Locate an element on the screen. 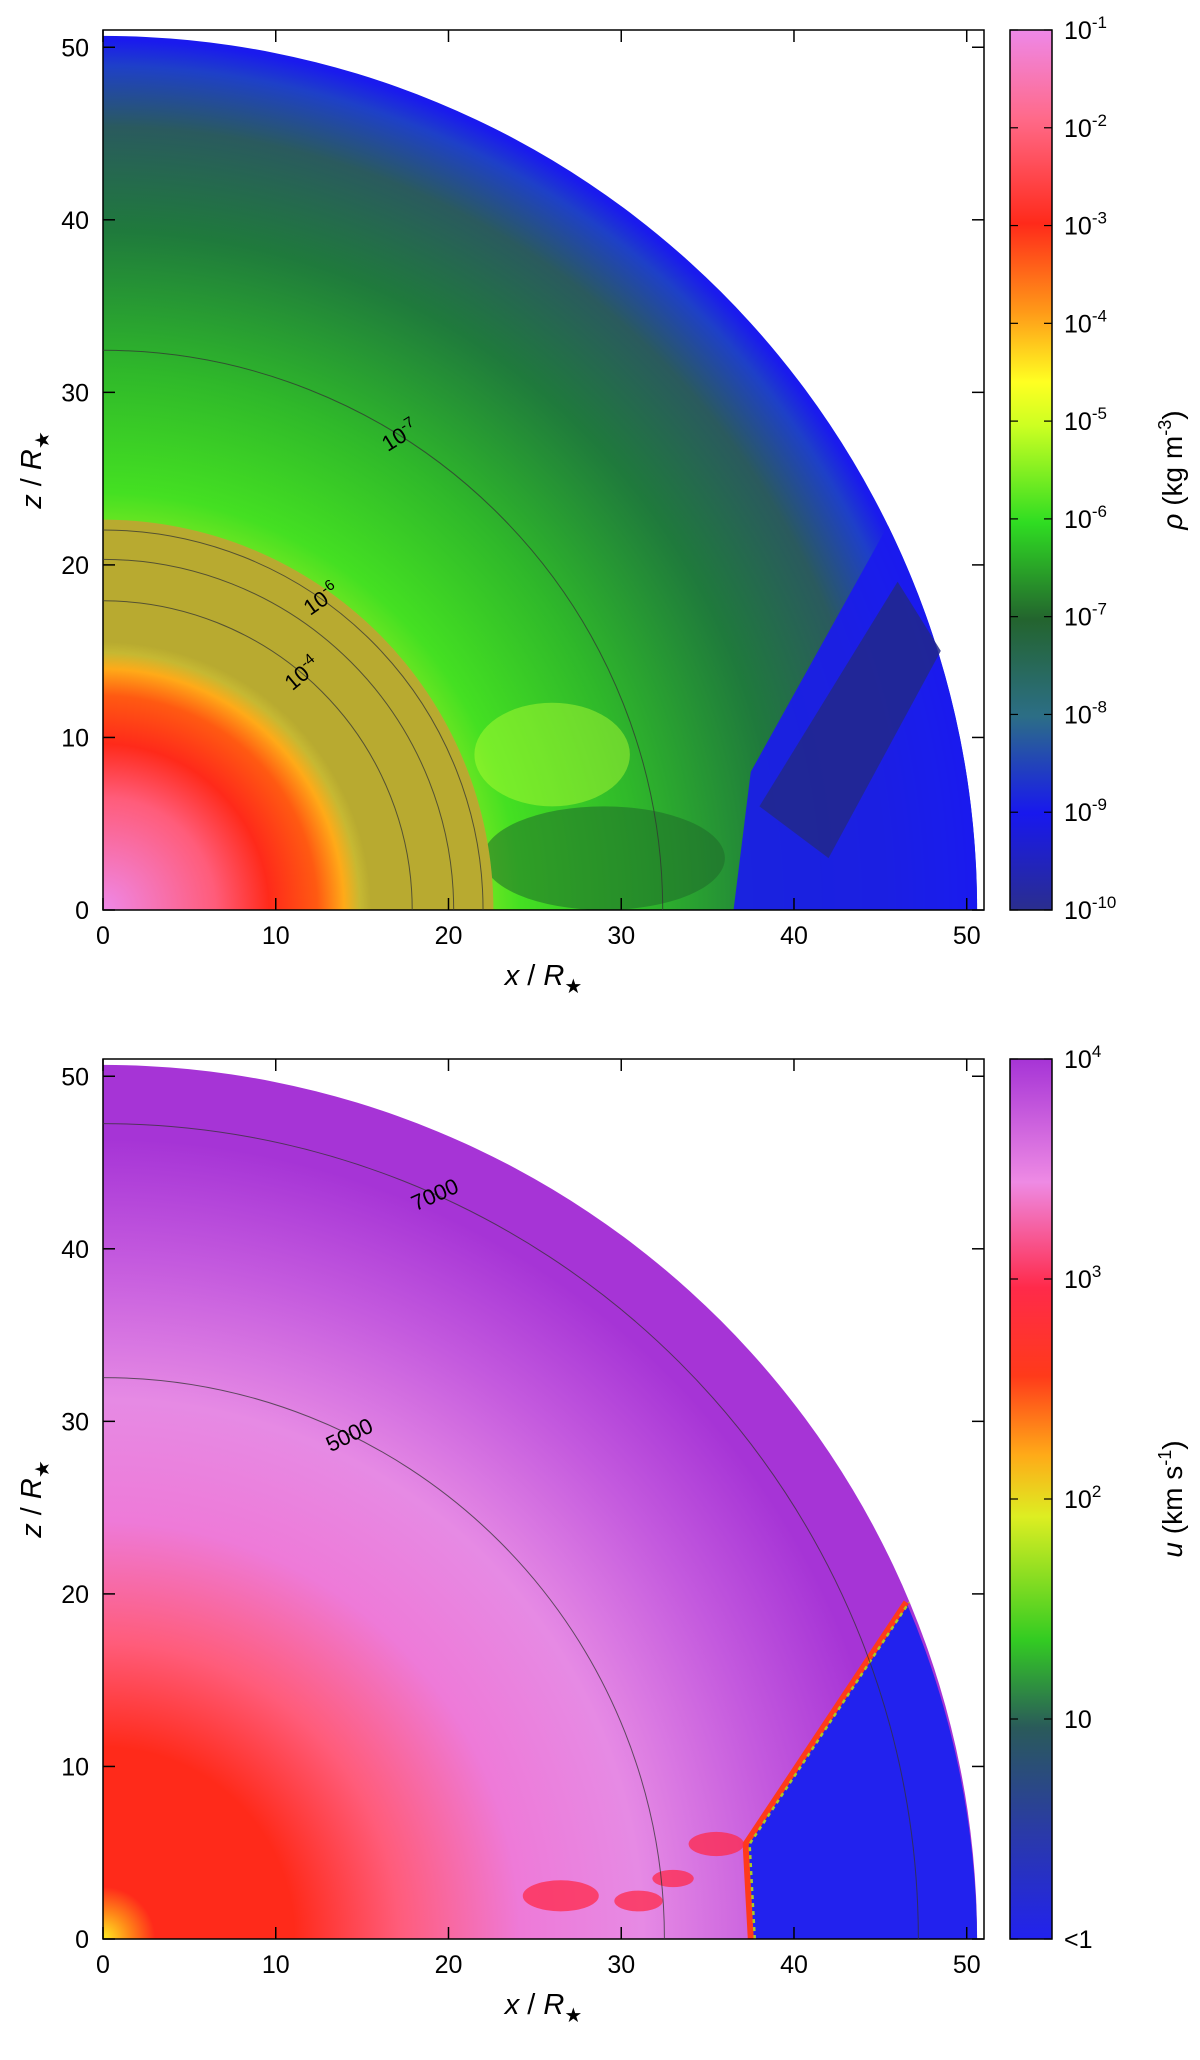 This screenshot has width=1200, height=2060. colorbar-title: ρ (kg m-3) is located at coordinates (1171, 470).